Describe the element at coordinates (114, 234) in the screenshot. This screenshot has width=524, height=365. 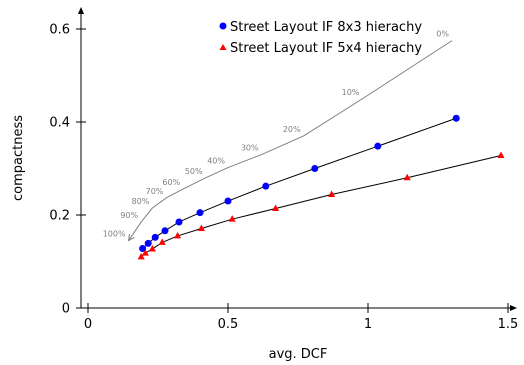
I see `annotation-label: 100%` at that location.